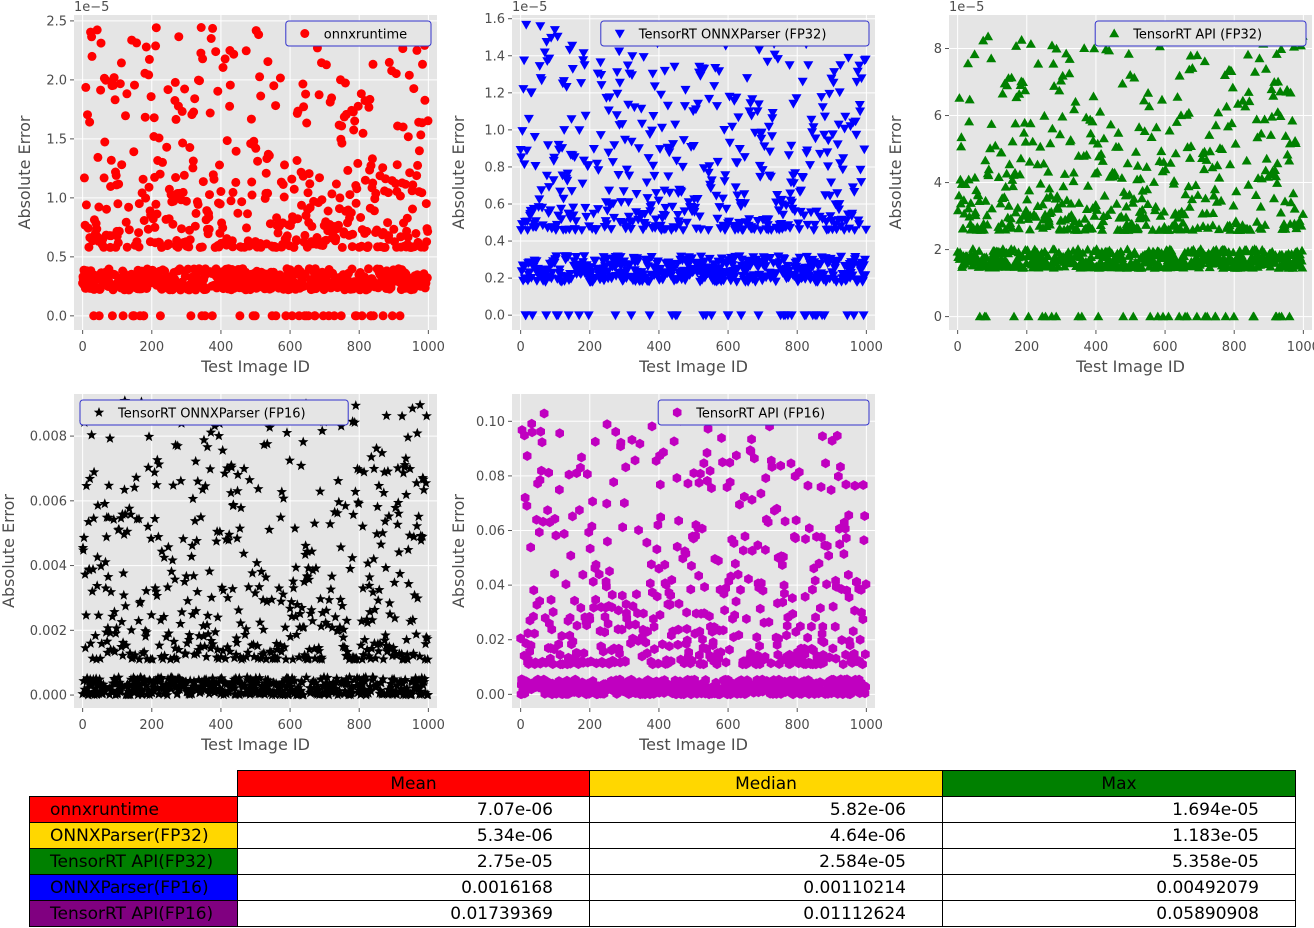  Describe the element at coordinates (56, 198) in the screenshot. I see `y-tick-label: 1.0` at that location.